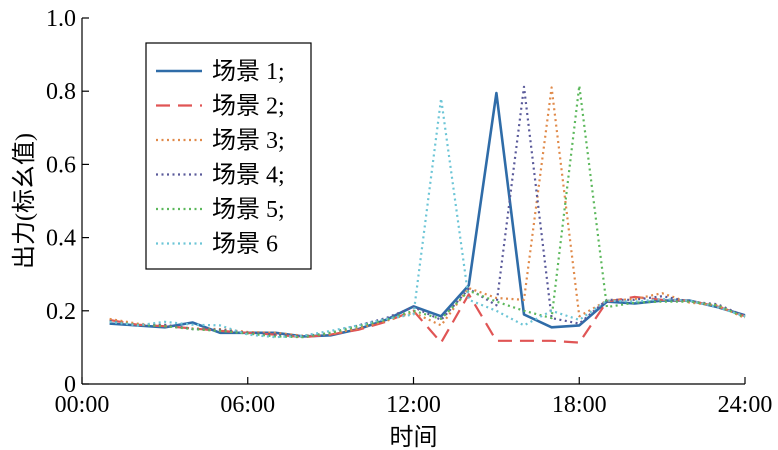 The height and width of the screenshot is (450, 778). What do you see at coordinates (248, 176) in the screenshot?
I see `legend-label: 场景 4;` at bounding box center [248, 176].